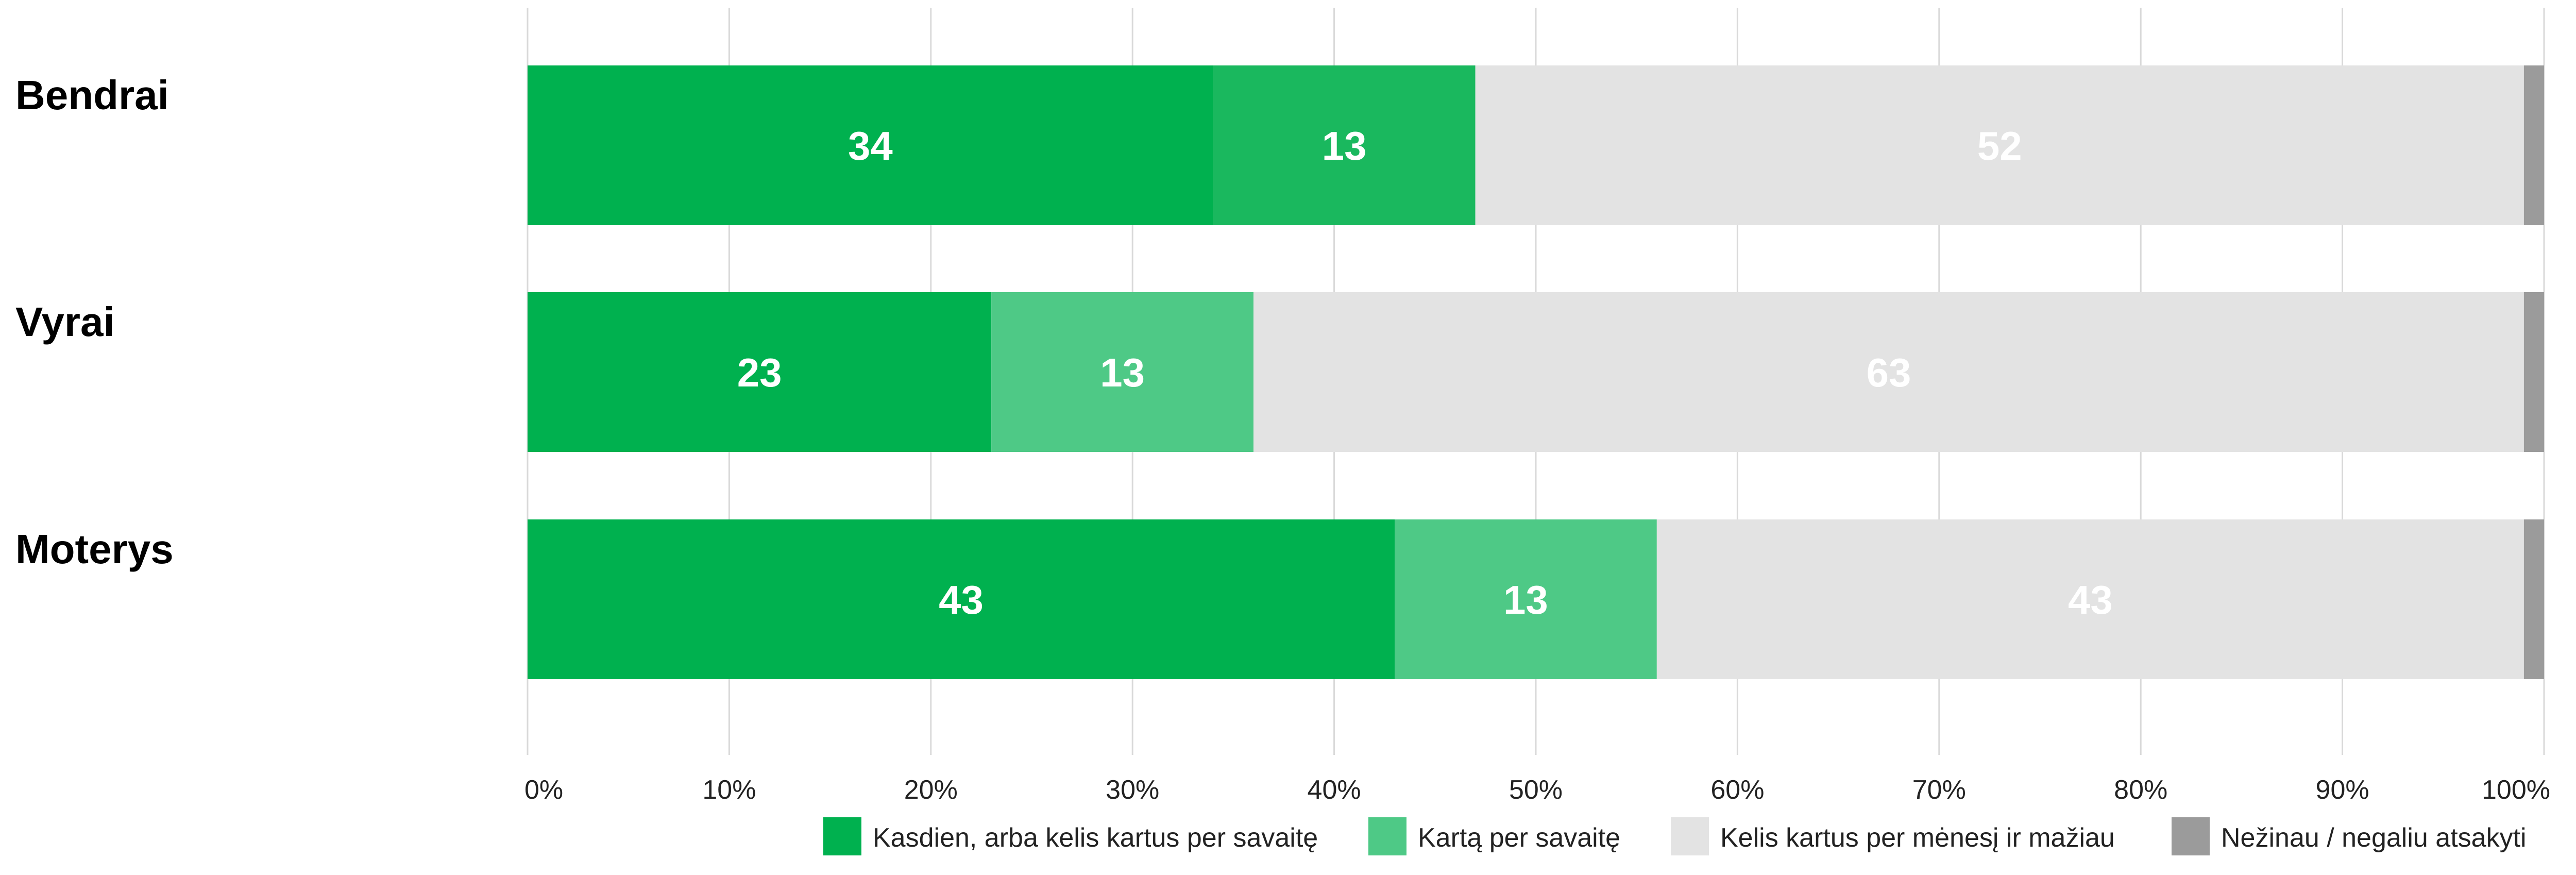  Describe the element at coordinates (931, 790) in the screenshot. I see `tick-label-20pct: 20%` at that location.